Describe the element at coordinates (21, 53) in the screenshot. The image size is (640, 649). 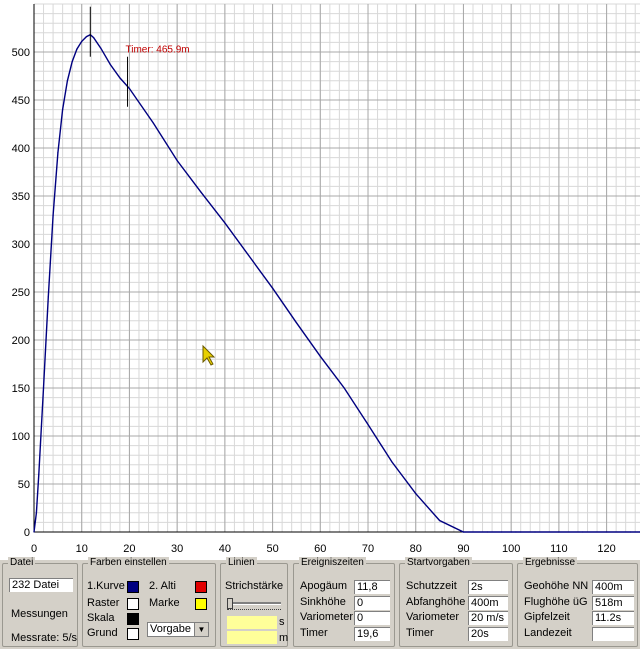
I see `y-tick-label: 500` at that location.